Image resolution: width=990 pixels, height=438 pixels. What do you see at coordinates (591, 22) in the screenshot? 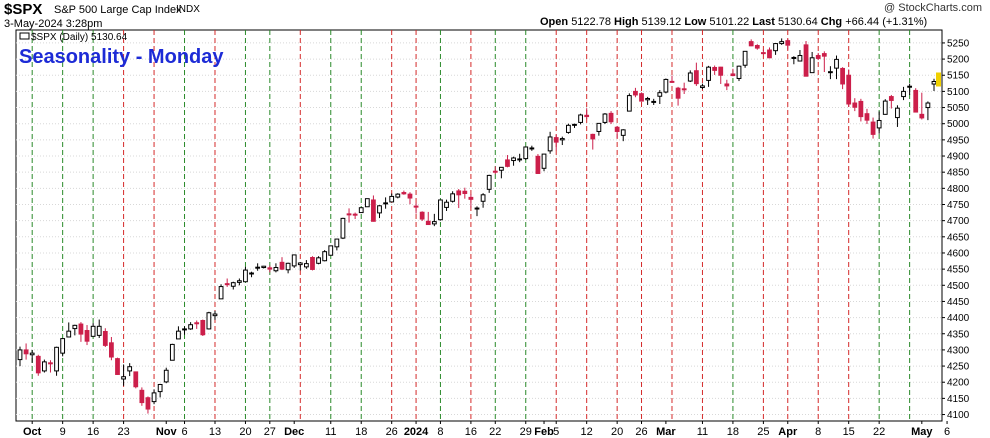
I see `open-value: 5122.78` at bounding box center [591, 22].